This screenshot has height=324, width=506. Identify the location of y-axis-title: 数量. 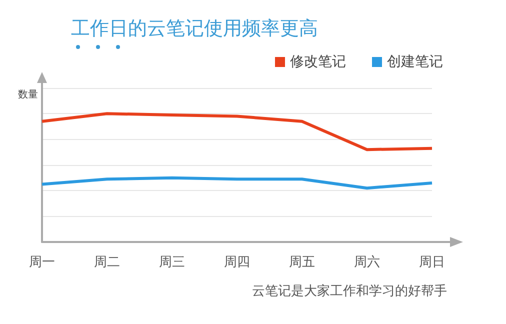
(28, 95).